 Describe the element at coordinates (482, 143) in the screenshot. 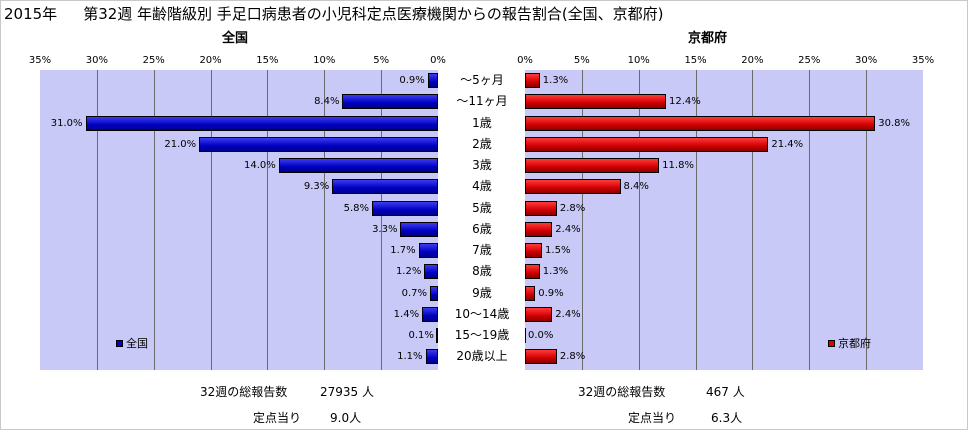

I see `age-category-label: 2歳` at that location.